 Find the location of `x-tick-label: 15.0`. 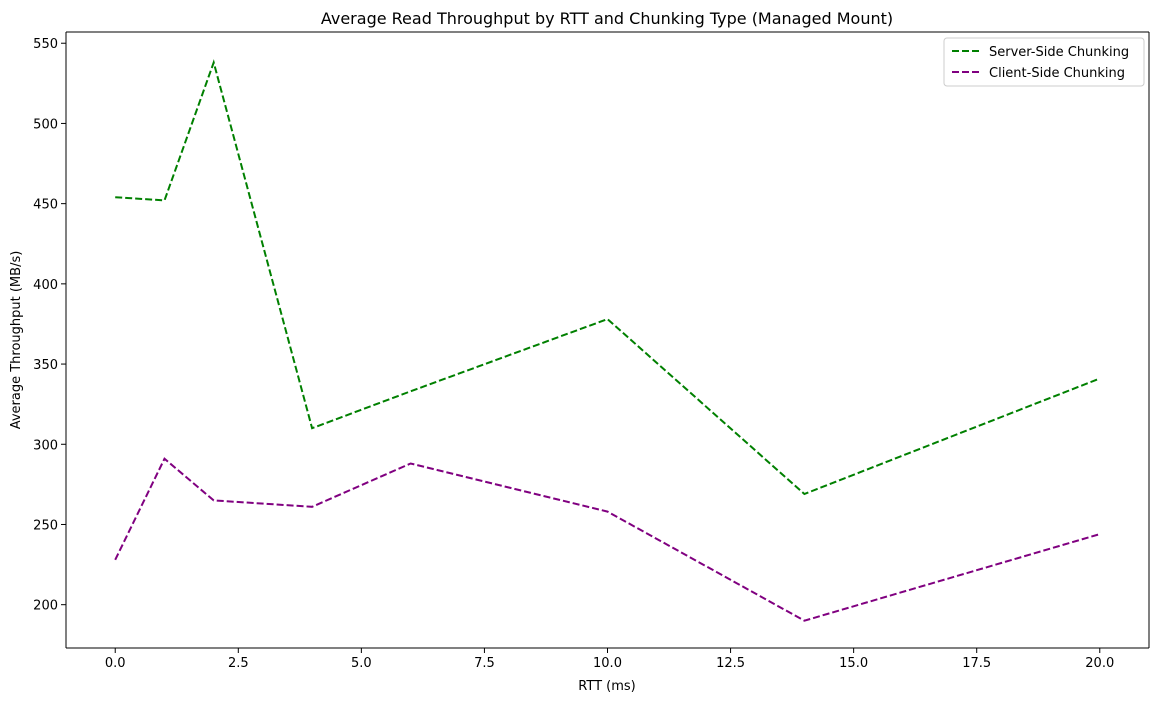

x-tick-label: 15.0 is located at coordinates (853, 663).